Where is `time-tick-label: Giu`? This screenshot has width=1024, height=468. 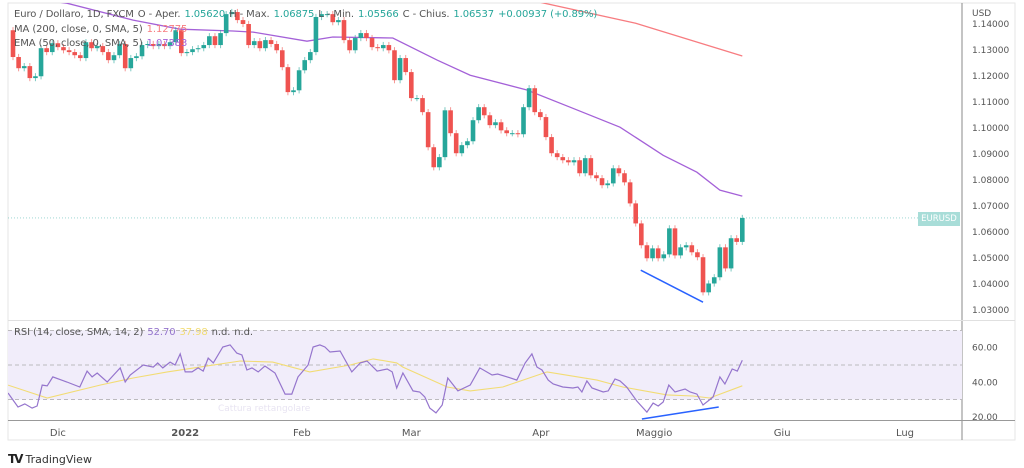
time-tick-label: Giu is located at coordinates (782, 433).